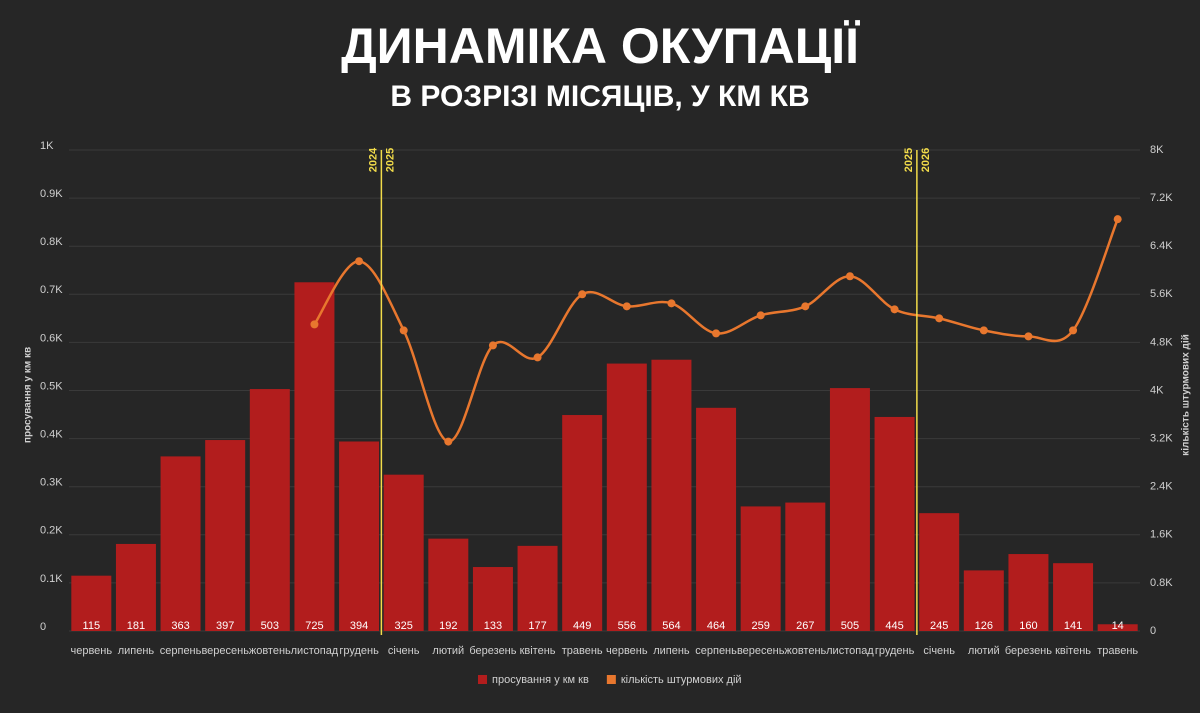 This screenshot has height=713, width=1200. What do you see at coordinates (51, 483) in the screenshot?
I see `y-tick-label: 0.3K` at bounding box center [51, 483].